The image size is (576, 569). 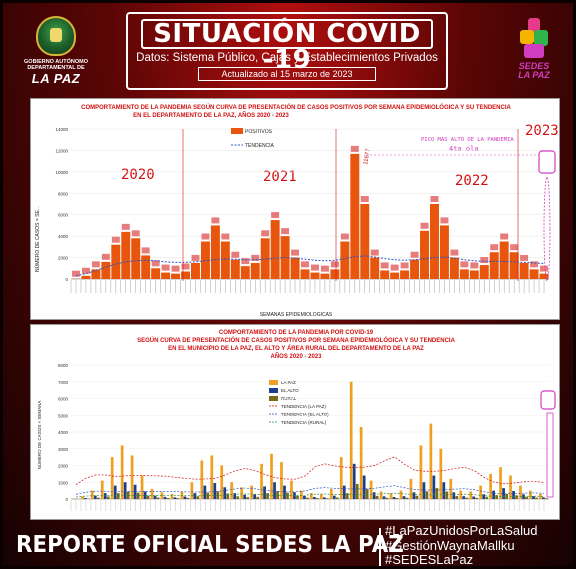 I want to click on chart2-ytick-label: 8000, so click(x=63, y=365).